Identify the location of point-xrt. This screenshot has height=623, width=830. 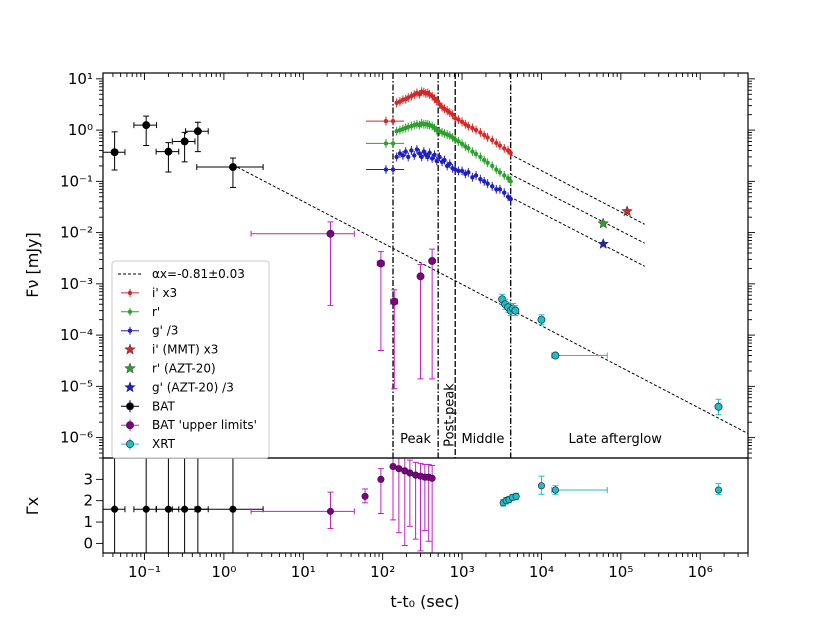
(541, 319).